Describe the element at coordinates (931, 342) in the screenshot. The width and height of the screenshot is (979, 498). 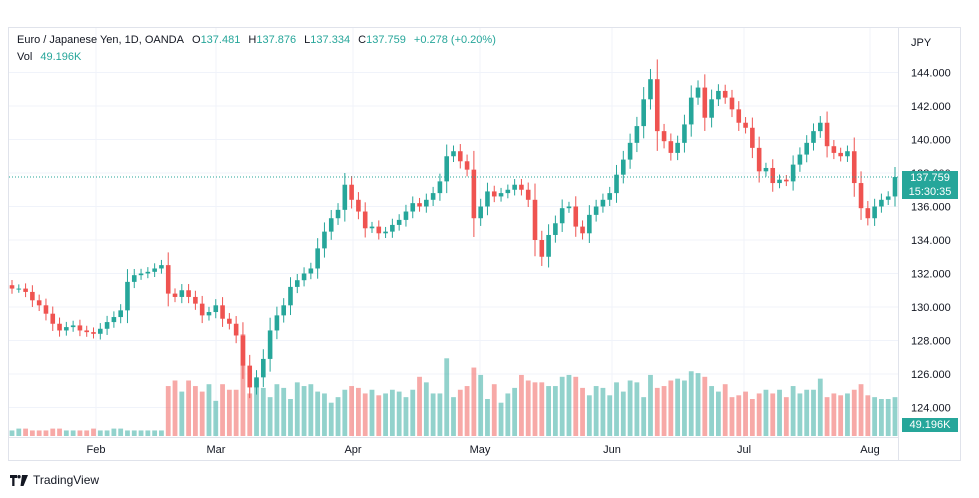
I see `price-tick-label: 128.000` at that location.